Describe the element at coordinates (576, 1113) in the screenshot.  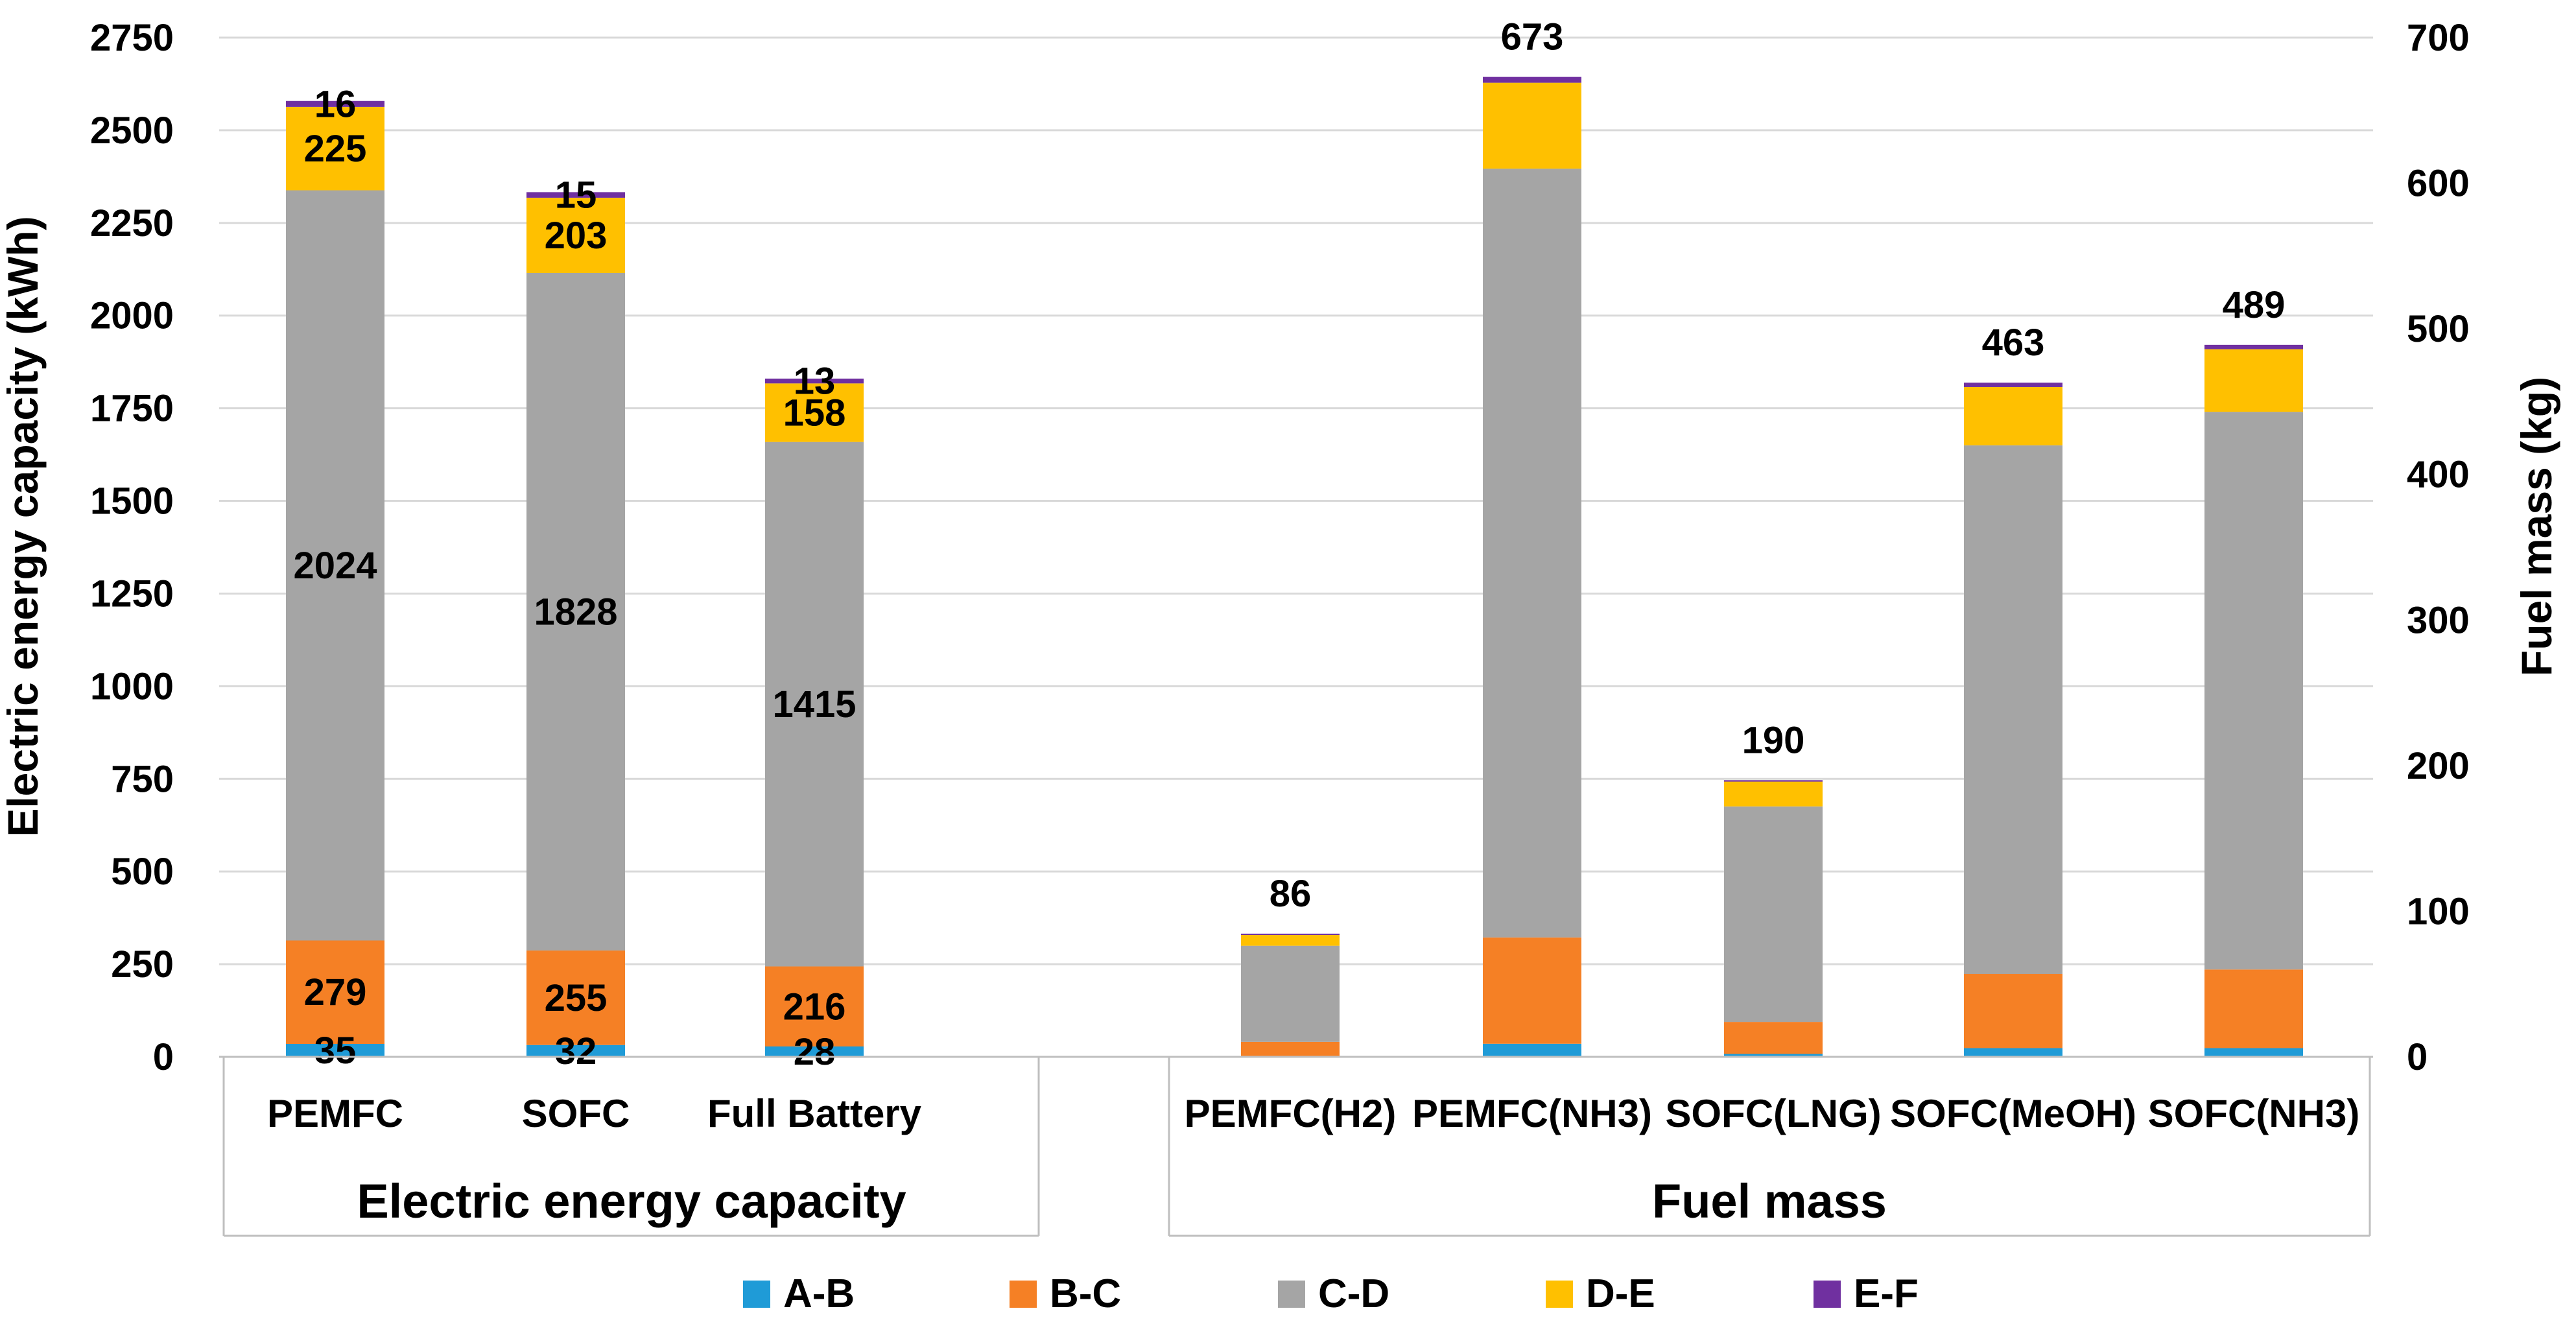
I see `category-label: SOFC` at that location.